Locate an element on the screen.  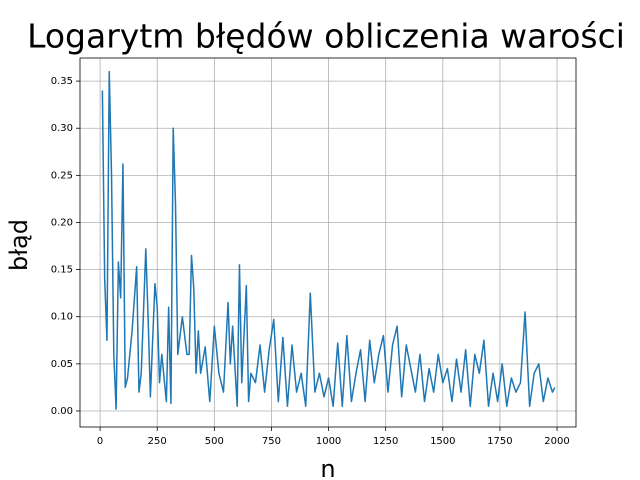
y-tick-label: 0.10 is located at coordinates (62, 317).